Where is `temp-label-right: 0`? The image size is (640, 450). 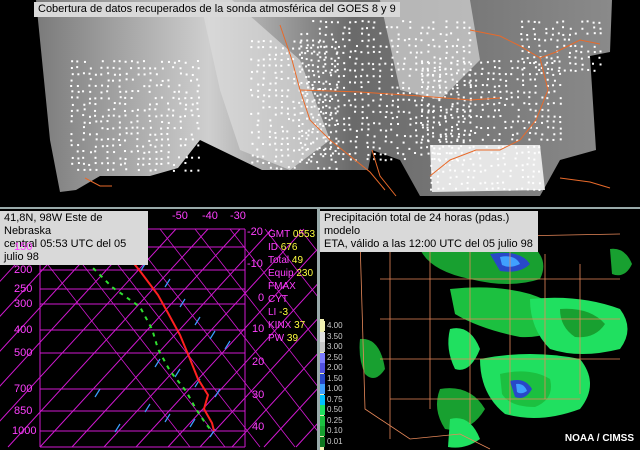 temp-label-right: 0 is located at coordinates (261, 298).